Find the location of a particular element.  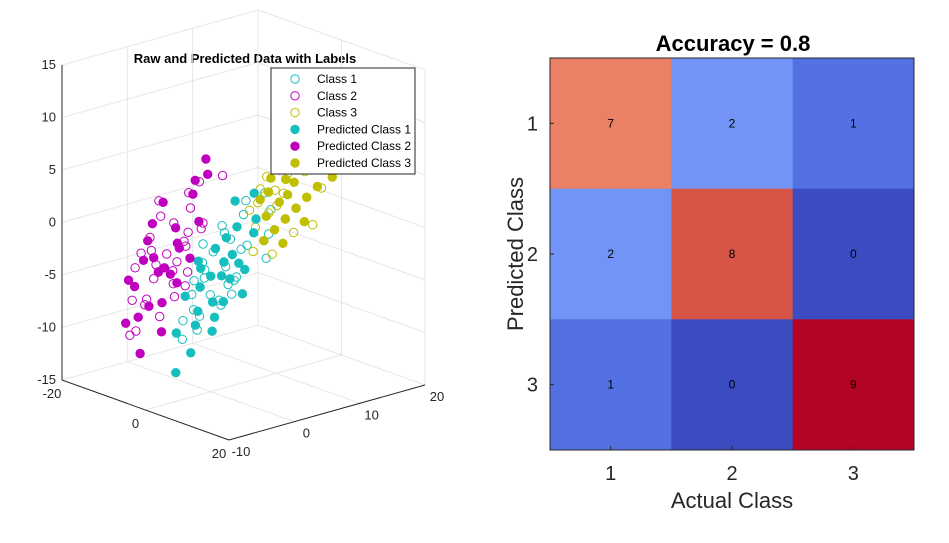

z-tick-label: 0 is located at coordinates (52, 222).